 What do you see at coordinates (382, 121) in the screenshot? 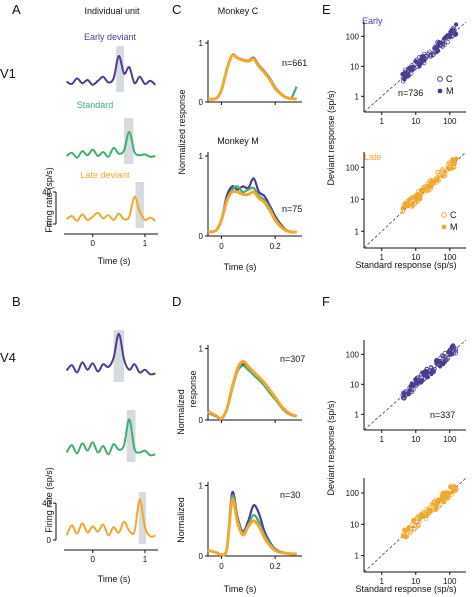
I see `scatE1-x-tick-label: 1` at bounding box center [382, 121].